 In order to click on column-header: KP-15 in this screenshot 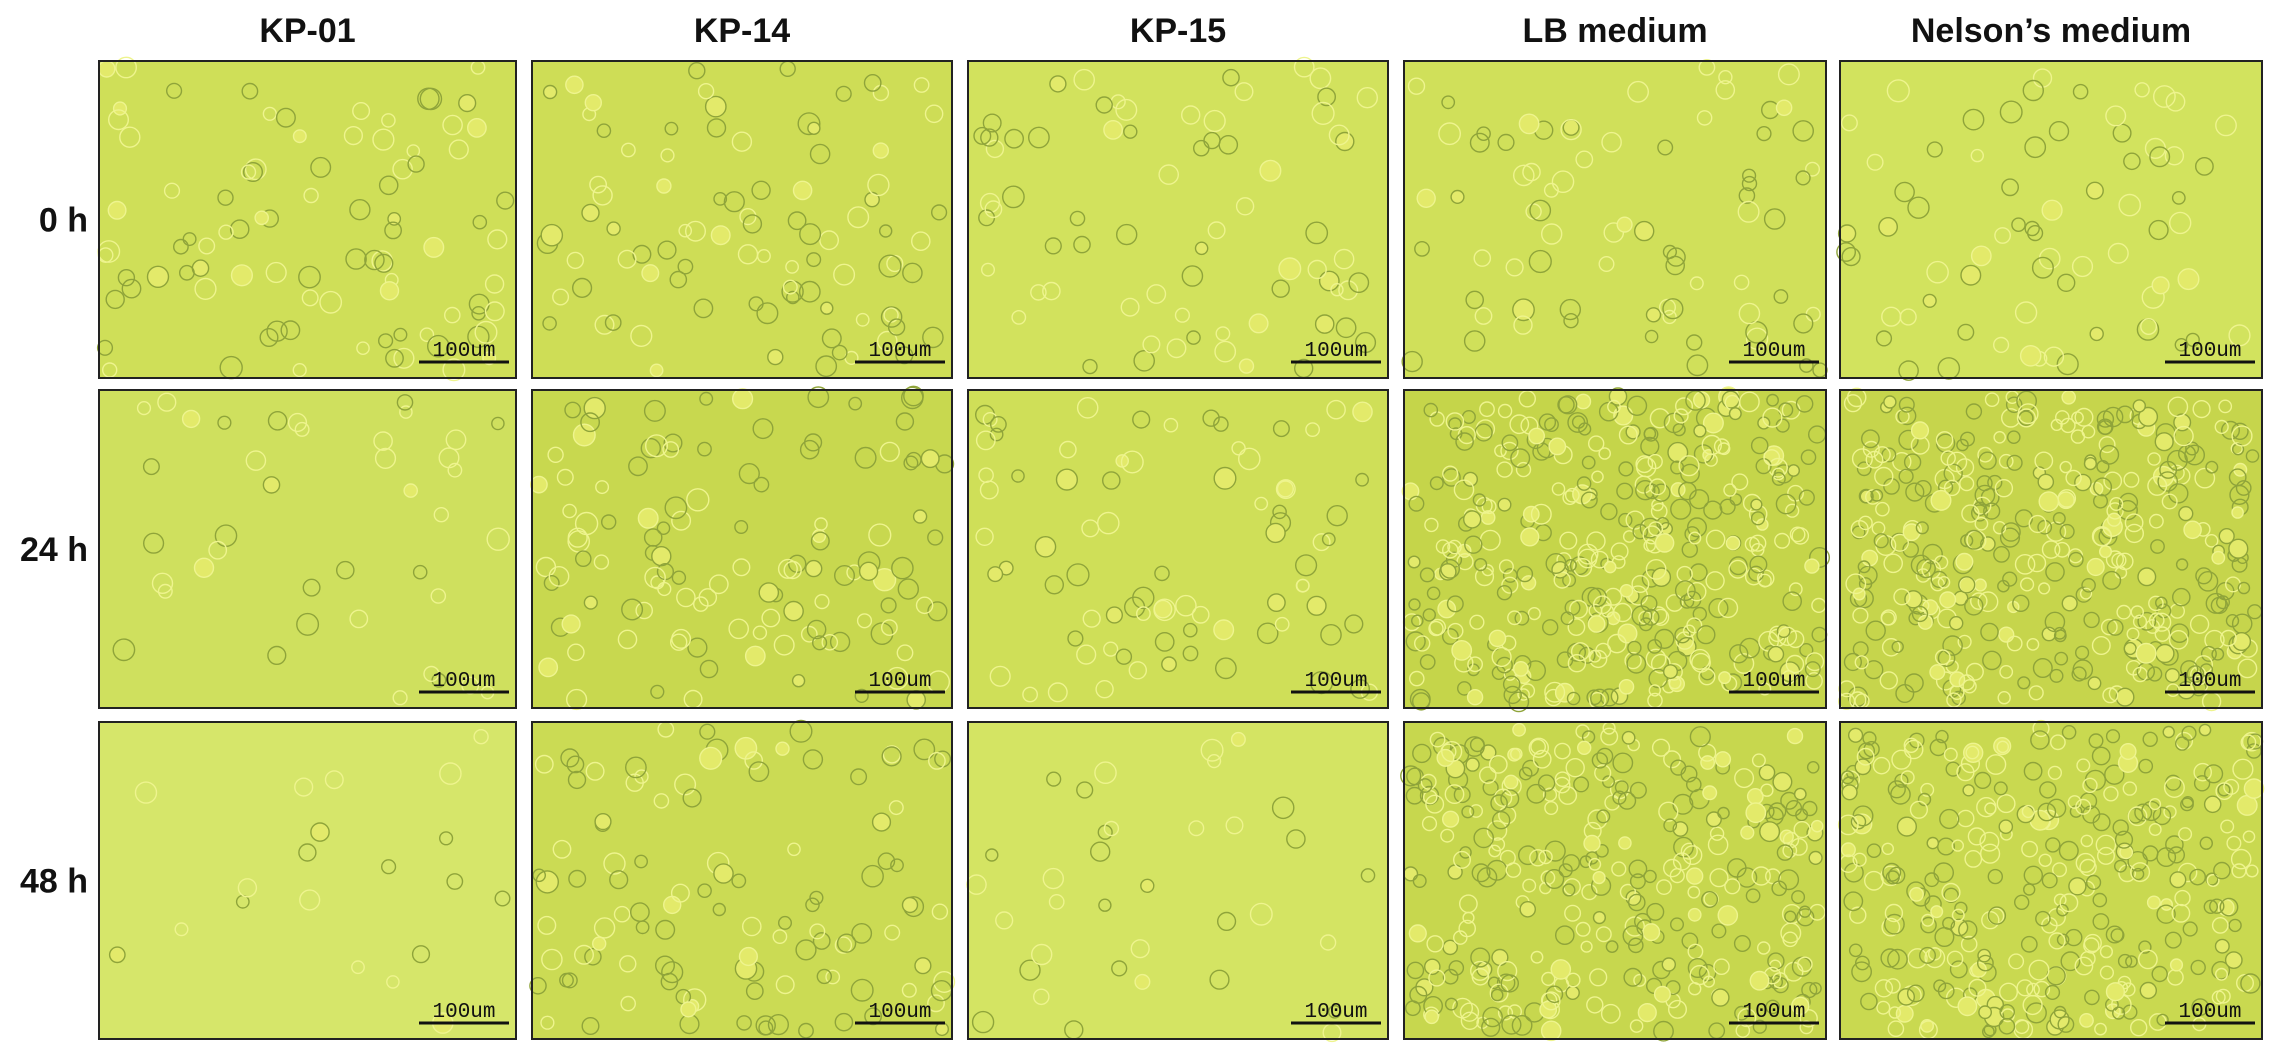, I will do `click(1178, 31)`.